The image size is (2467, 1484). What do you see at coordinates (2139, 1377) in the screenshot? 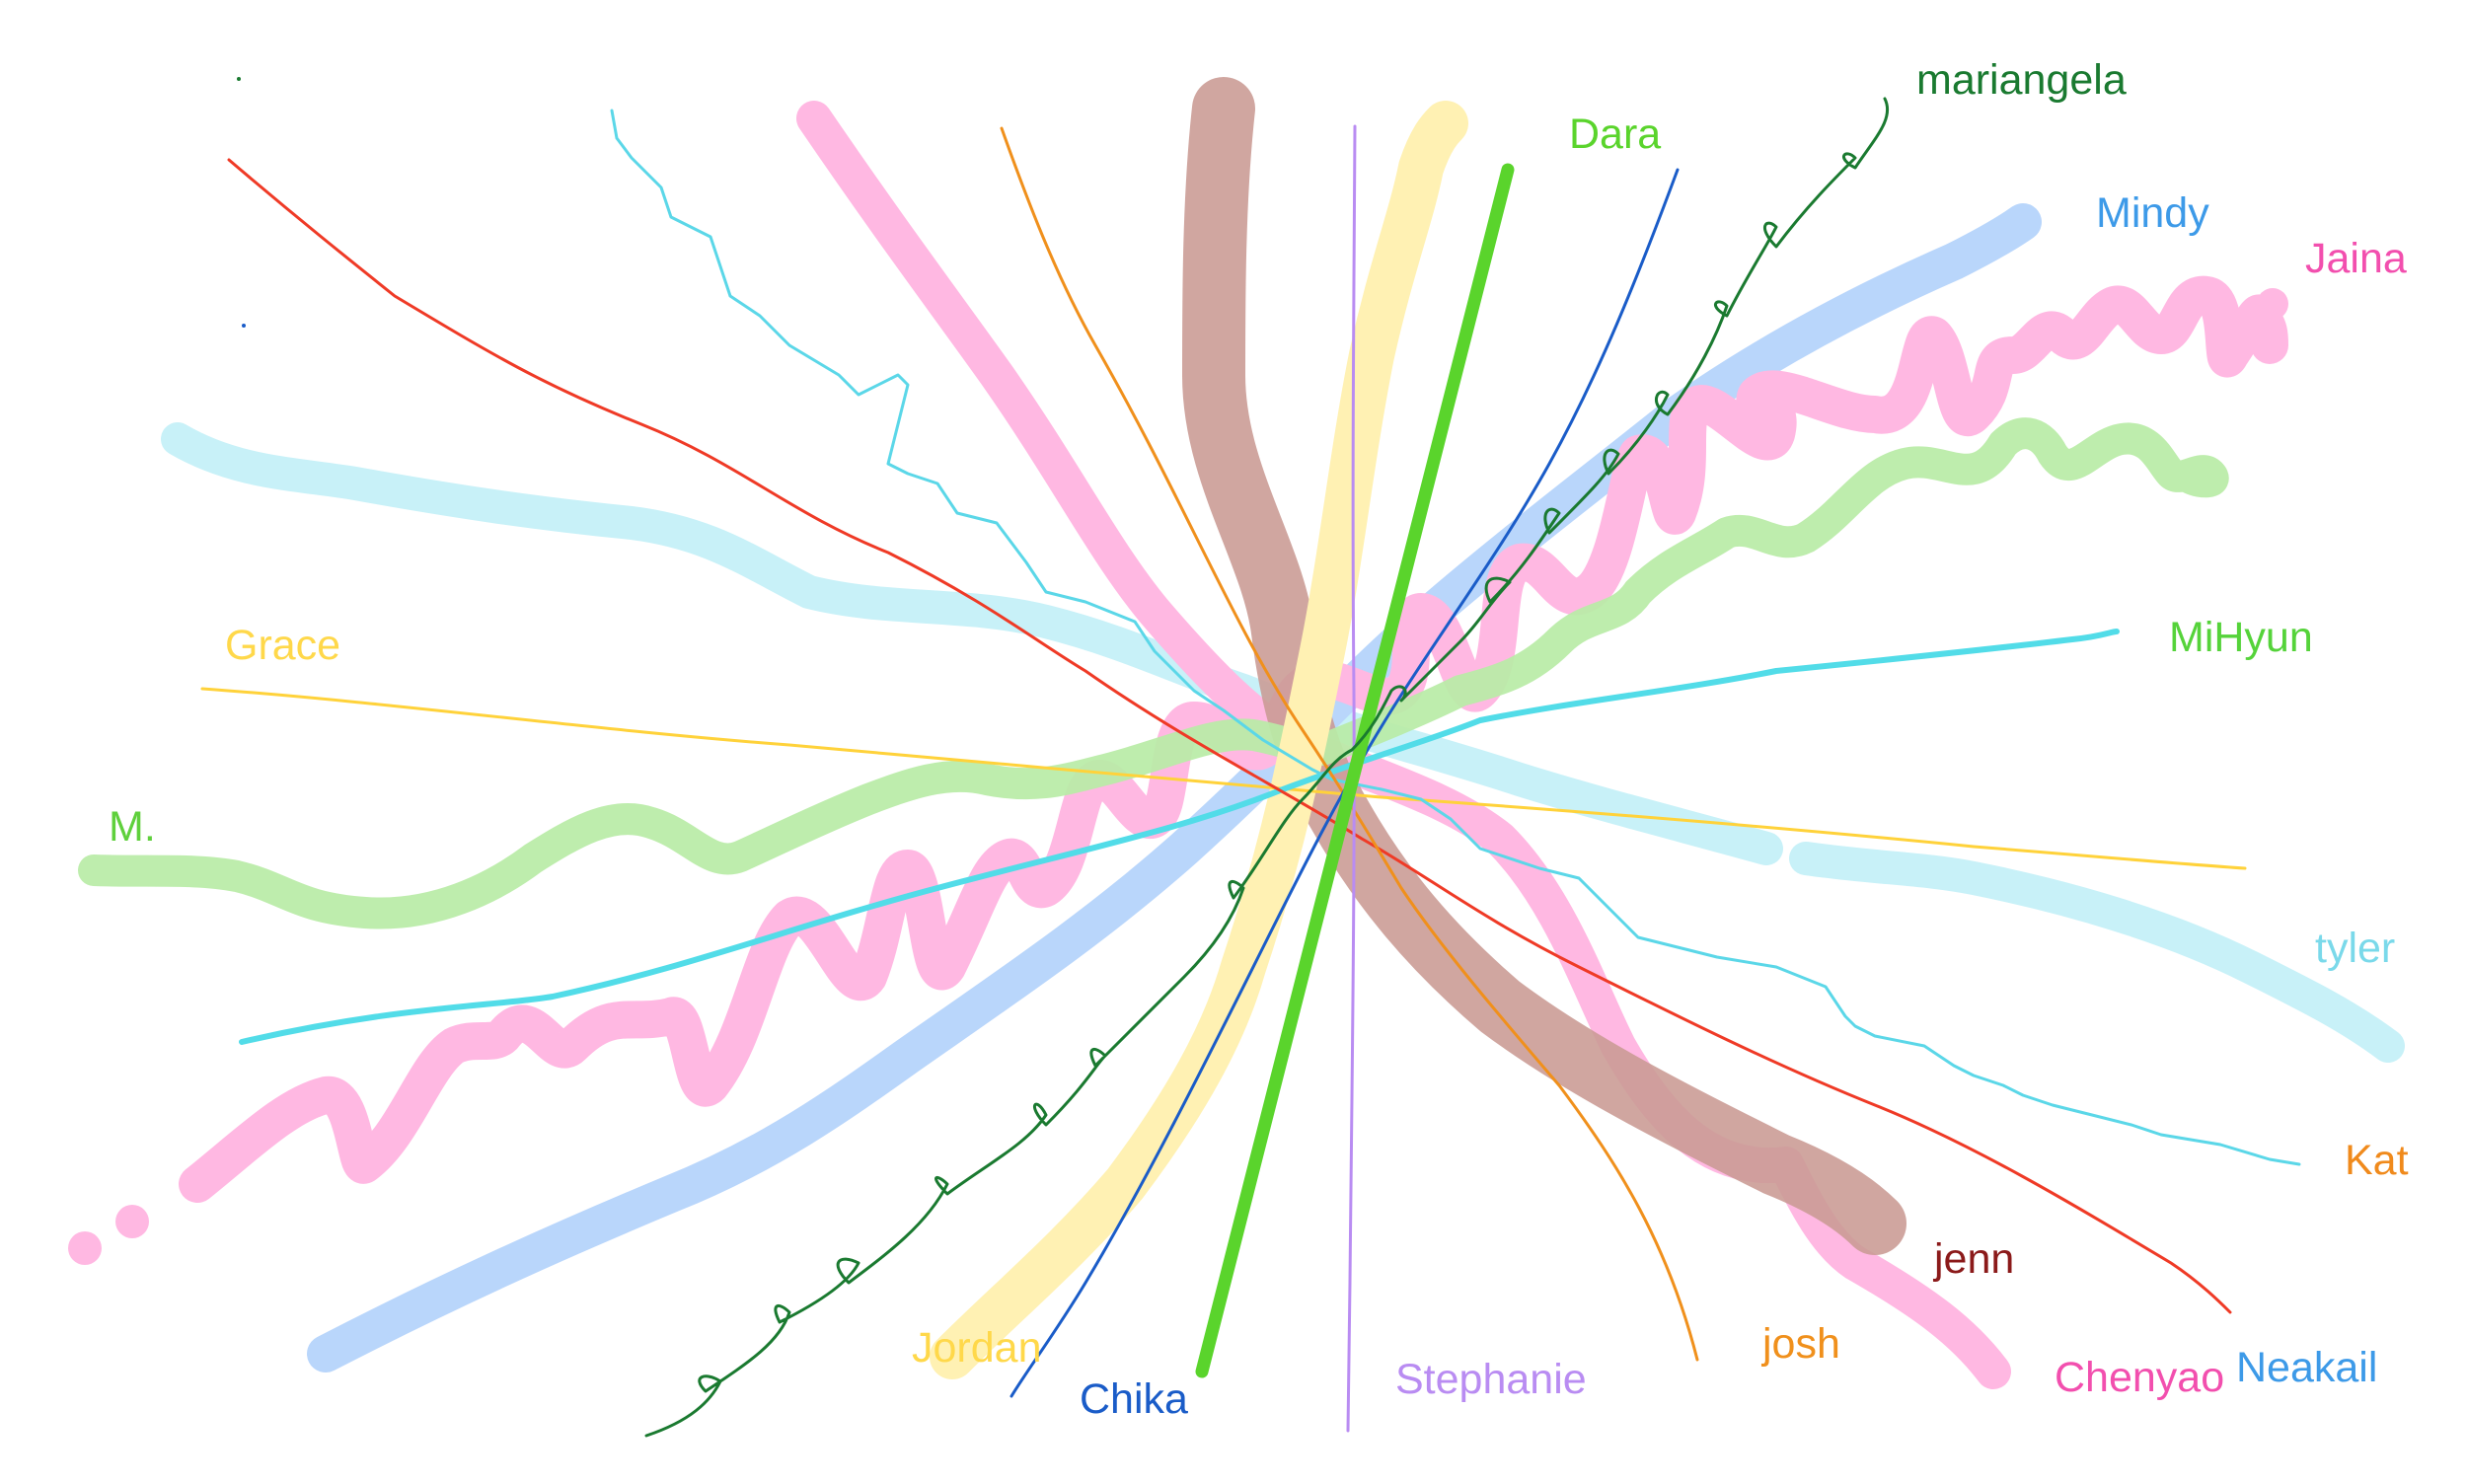
I see `label-chenyao: Chenyao` at bounding box center [2139, 1377].